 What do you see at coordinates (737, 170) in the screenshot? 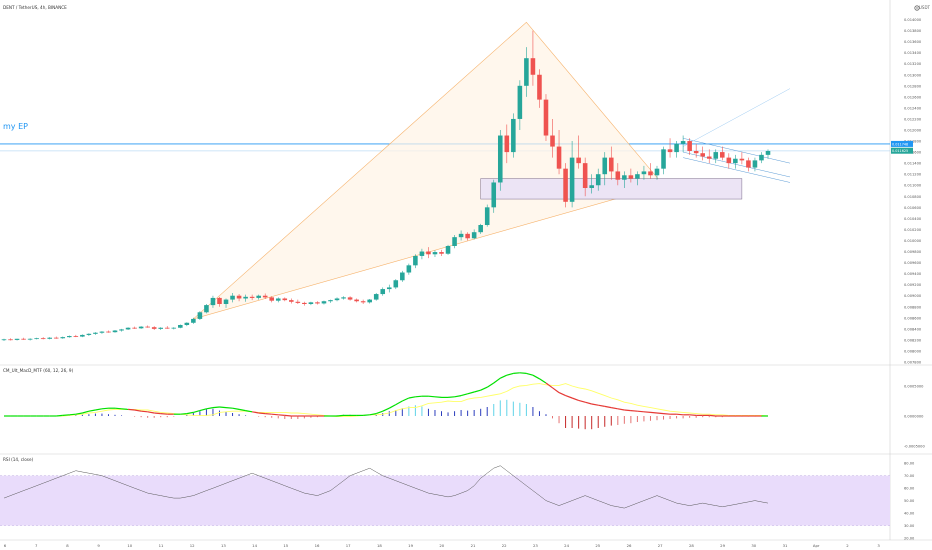
I see `channel-lower` at bounding box center [737, 170].